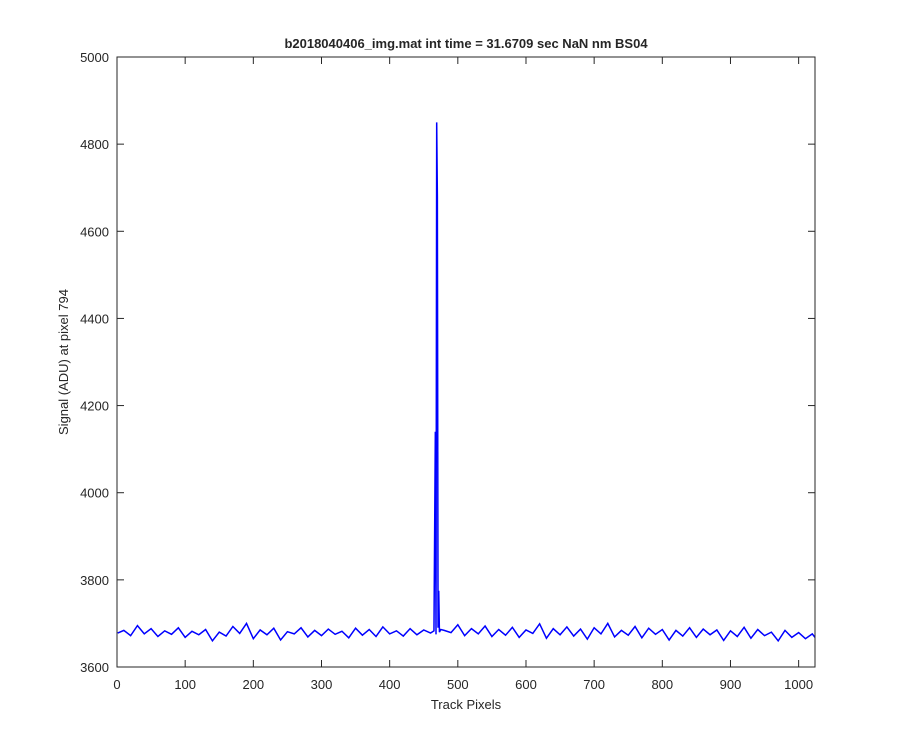 The width and height of the screenshot is (900, 750). What do you see at coordinates (390, 684) in the screenshot?
I see `x-tick-label: 400` at bounding box center [390, 684].